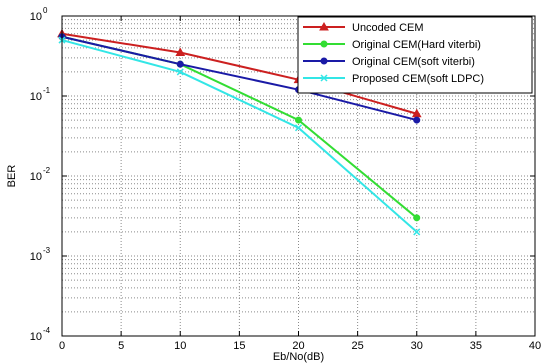 The width and height of the screenshot is (545, 364). Describe the element at coordinates (180, 346) in the screenshot. I see `x-tick-label: 10` at that location.